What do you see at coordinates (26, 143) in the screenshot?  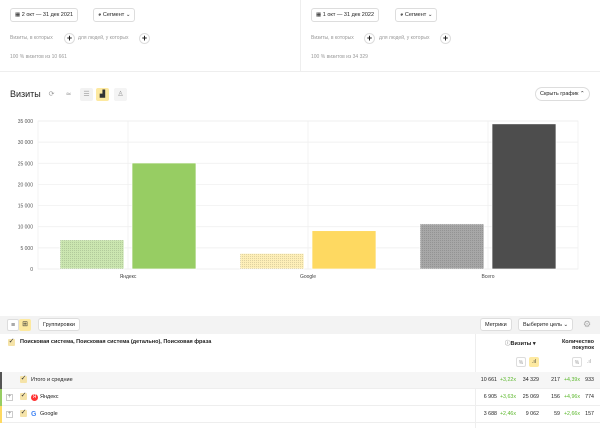 I see `y-tick-label: 30 000` at bounding box center [26, 143].